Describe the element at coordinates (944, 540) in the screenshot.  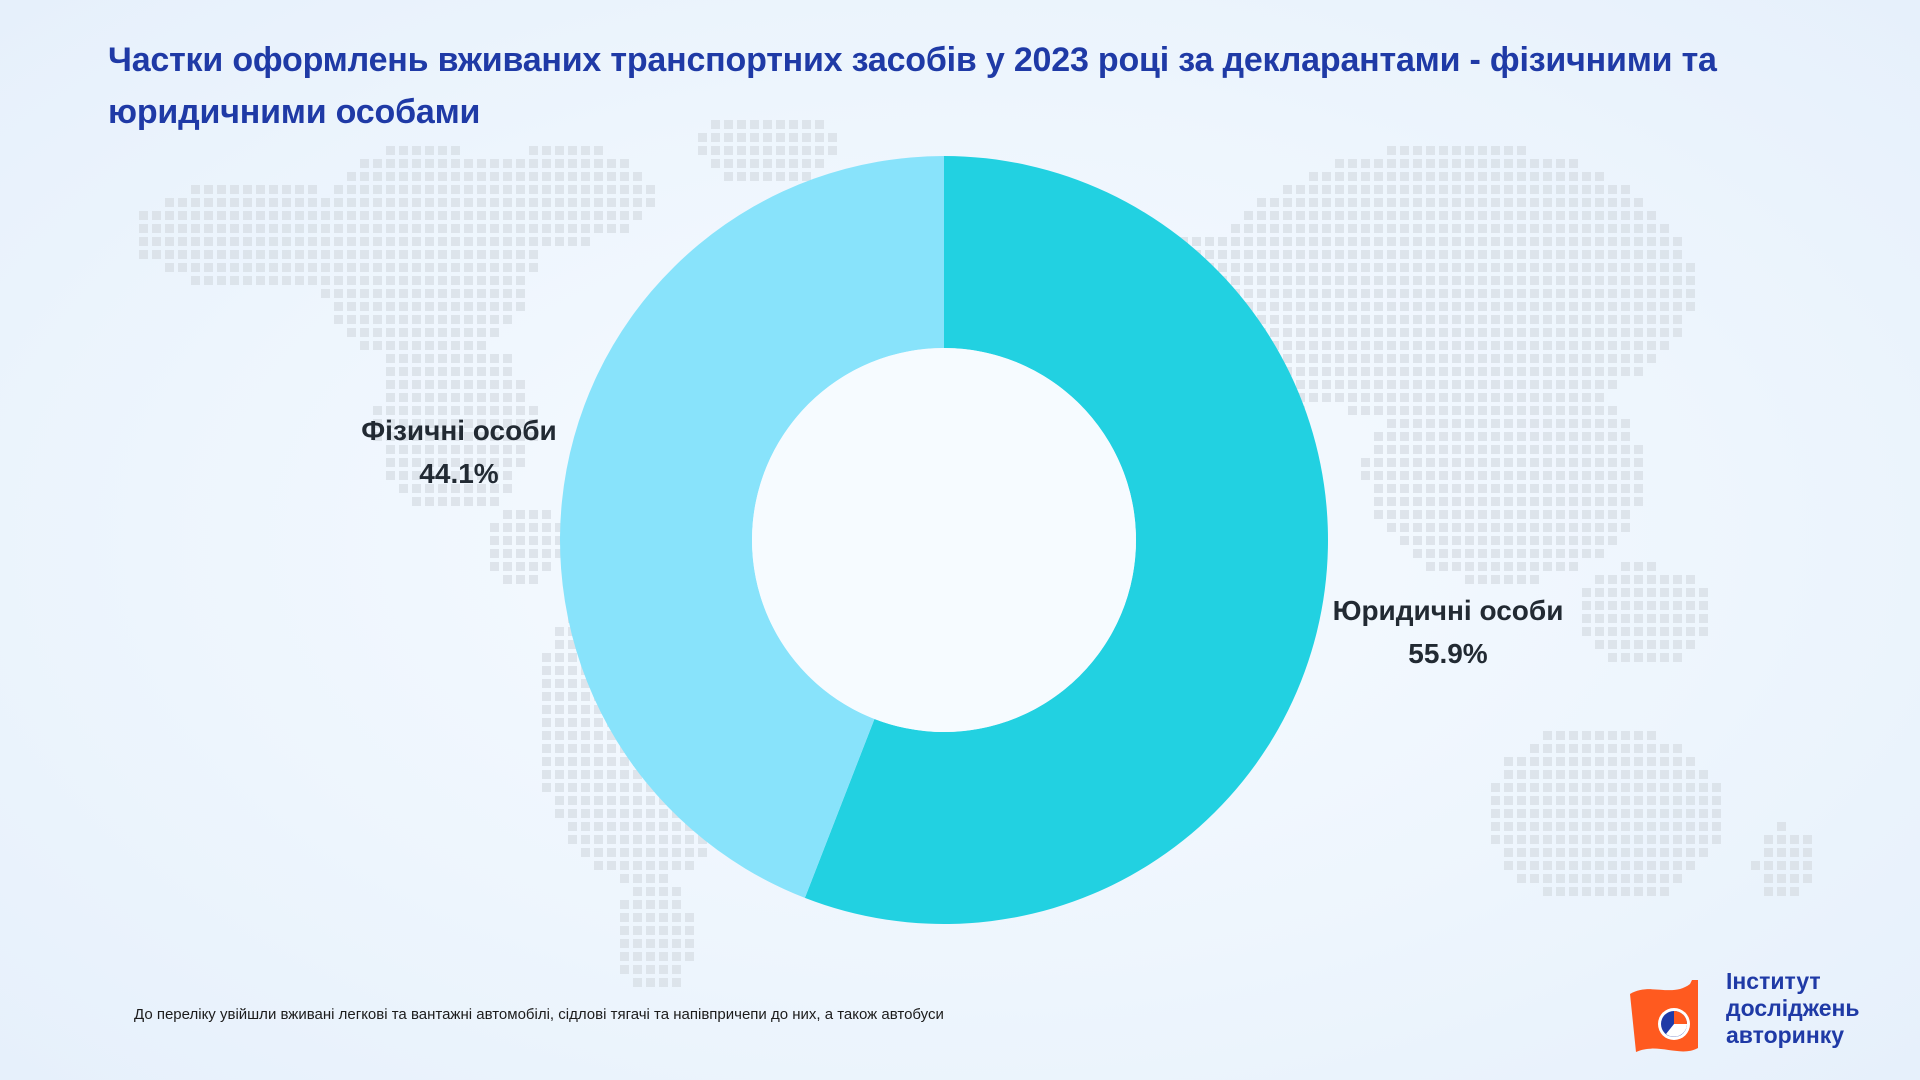
I see `donut-hole` at that location.